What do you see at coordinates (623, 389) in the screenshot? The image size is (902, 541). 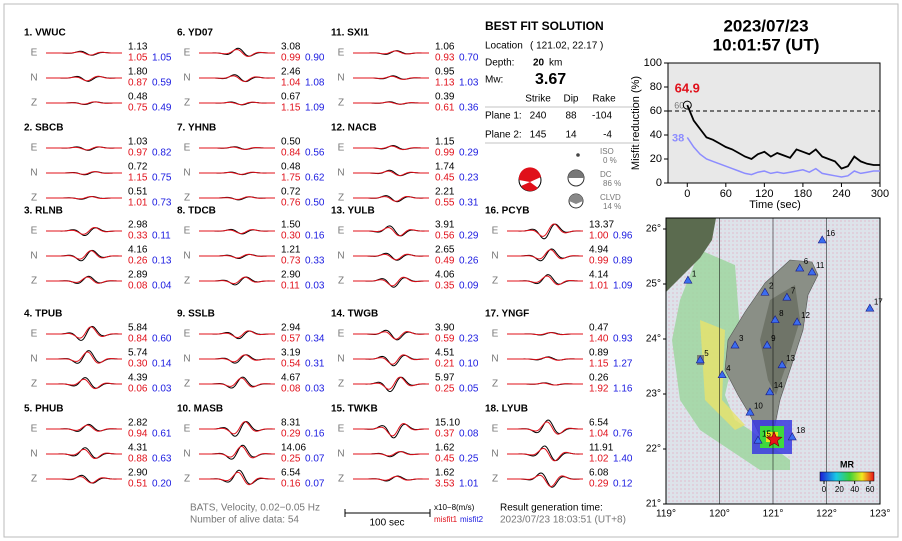 I see `misfit2: 1.16` at bounding box center [623, 389].